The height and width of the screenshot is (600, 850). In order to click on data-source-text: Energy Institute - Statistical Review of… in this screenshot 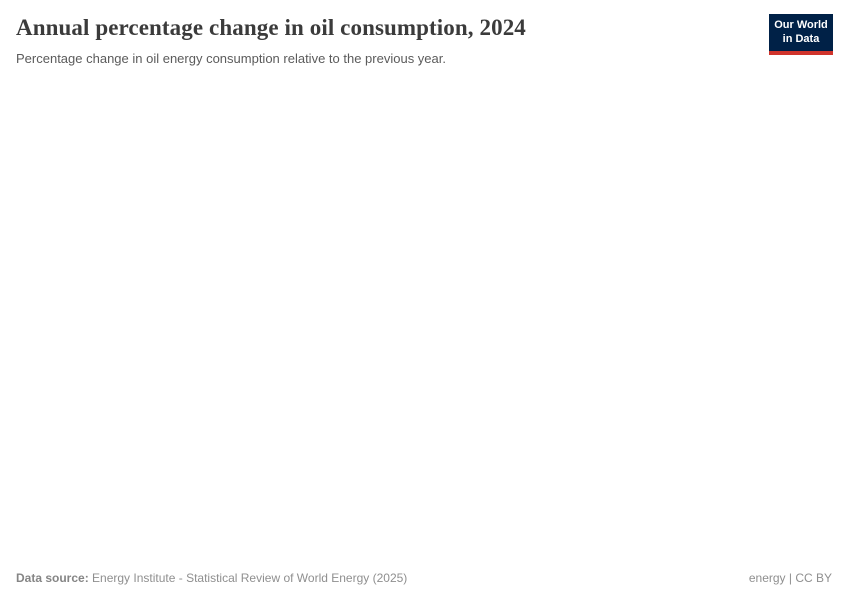, I will do `click(248, 578)`.